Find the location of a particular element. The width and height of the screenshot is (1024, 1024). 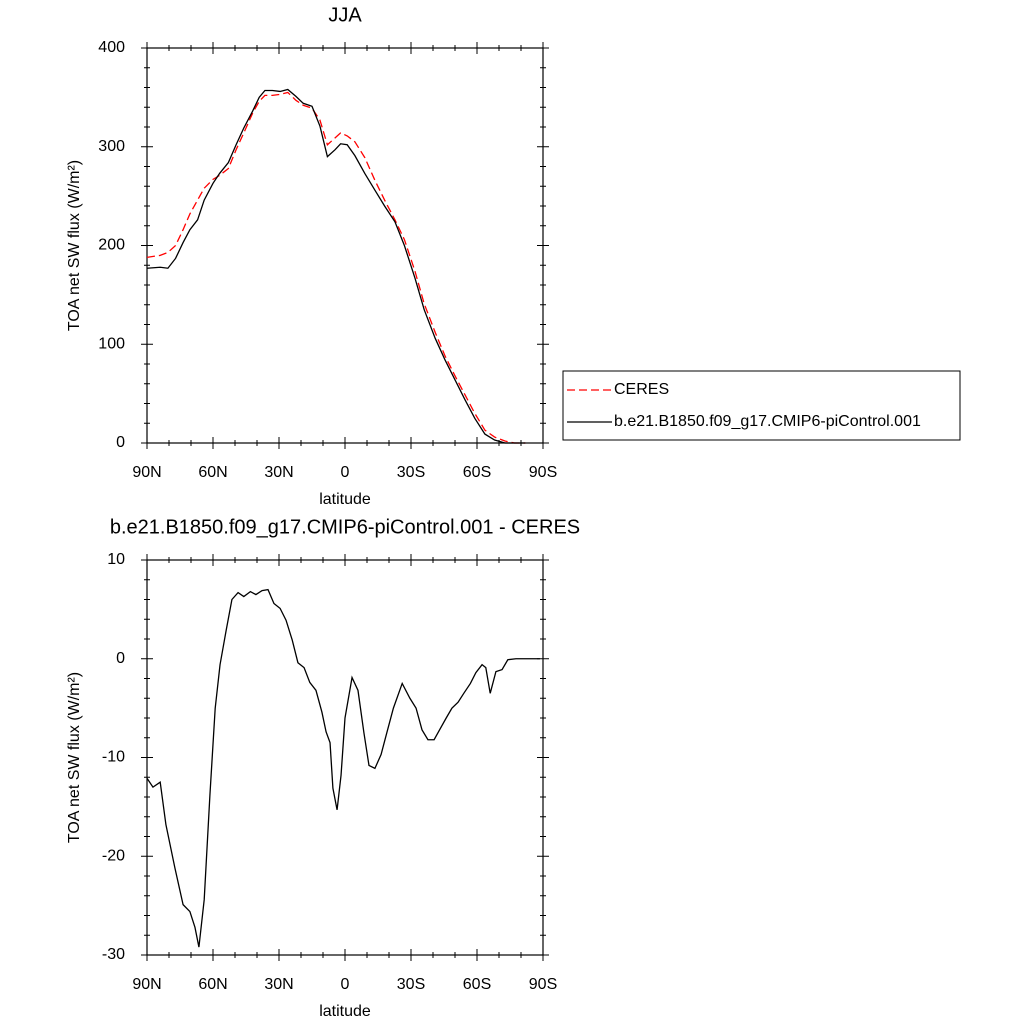

y-tick-label: 10 is located at coordinates (116, 559).